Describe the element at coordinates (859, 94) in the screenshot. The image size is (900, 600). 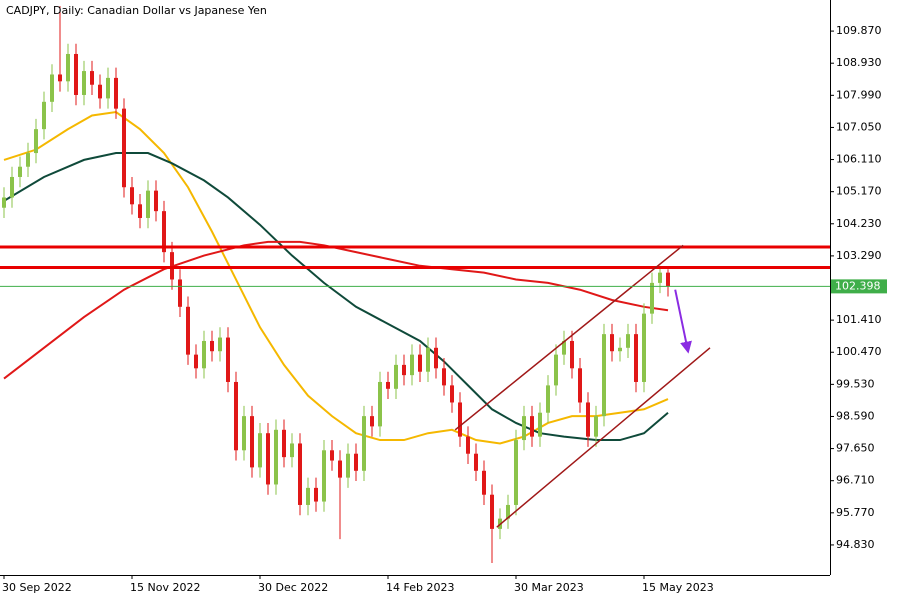
I see `y-tick-label: 107.990` at that location.